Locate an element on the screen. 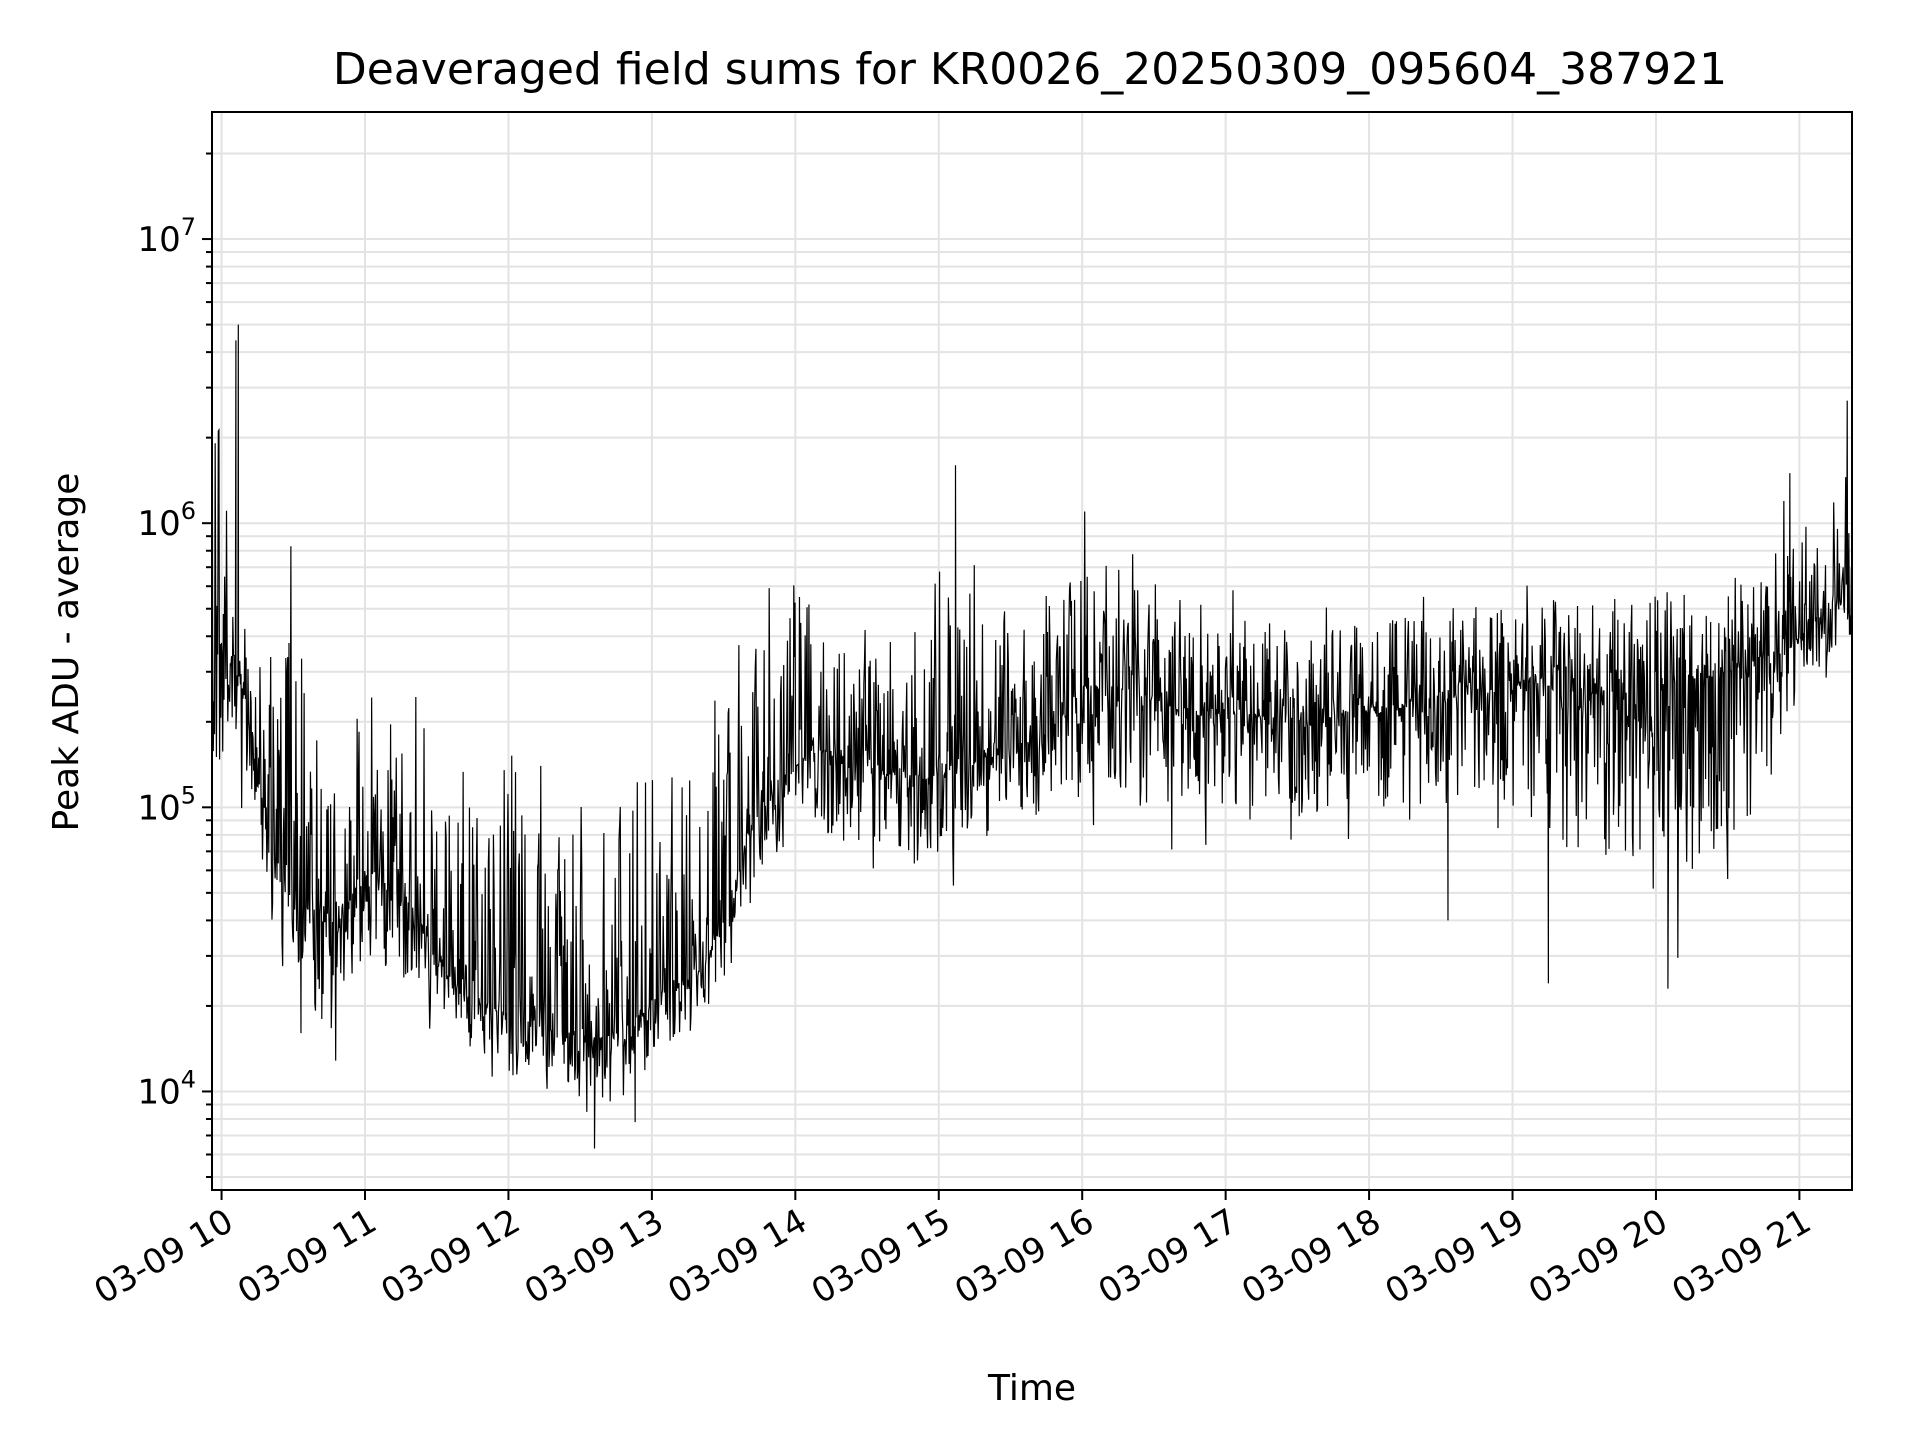 The image size is (1920, 1440). x-tick-label: 03-09 13 is located at coordinates (594, 1256).